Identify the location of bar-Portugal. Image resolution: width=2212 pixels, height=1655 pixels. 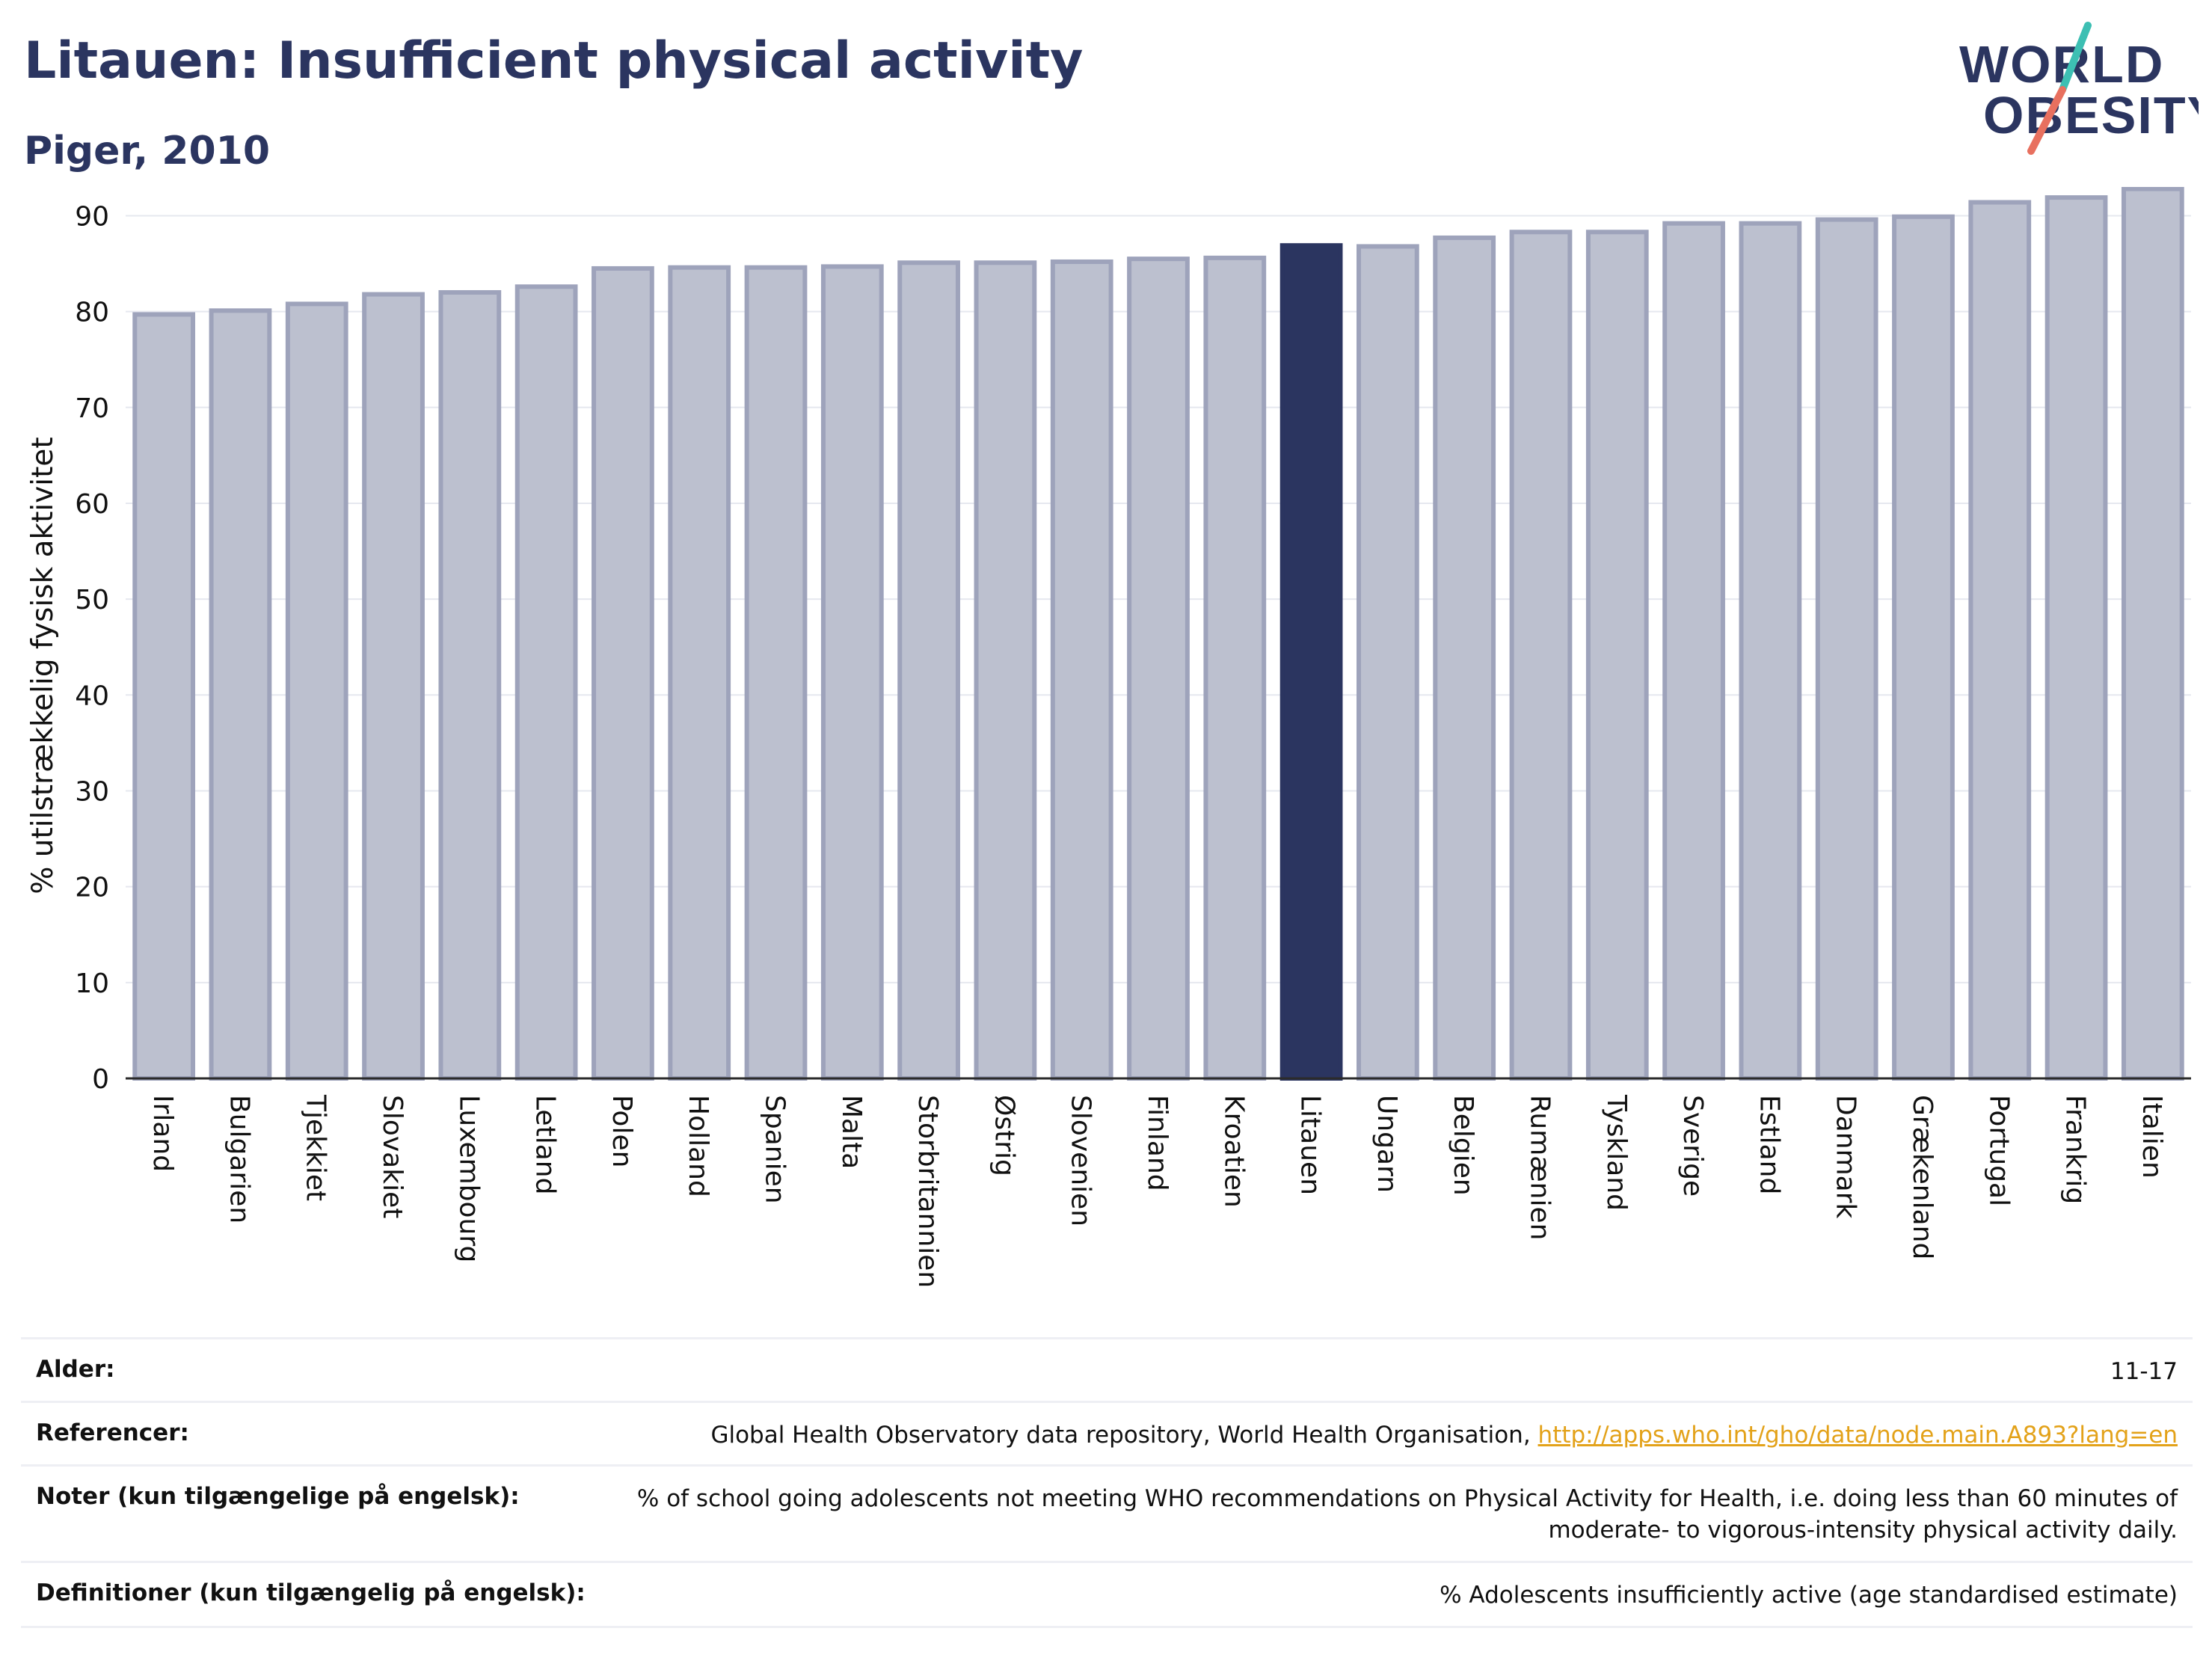
(2000, 640).